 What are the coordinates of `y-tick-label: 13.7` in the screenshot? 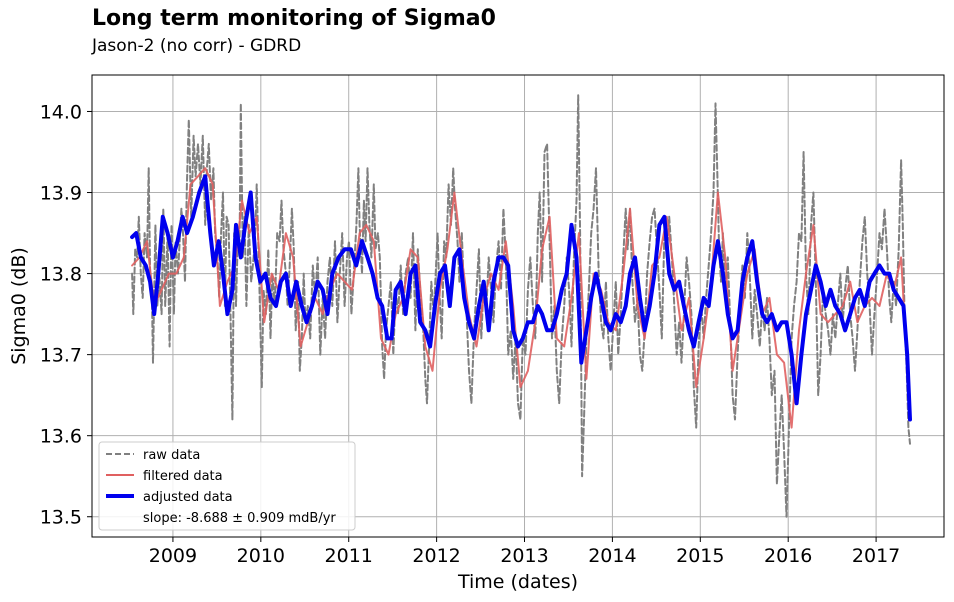 It's located at (61, 356).